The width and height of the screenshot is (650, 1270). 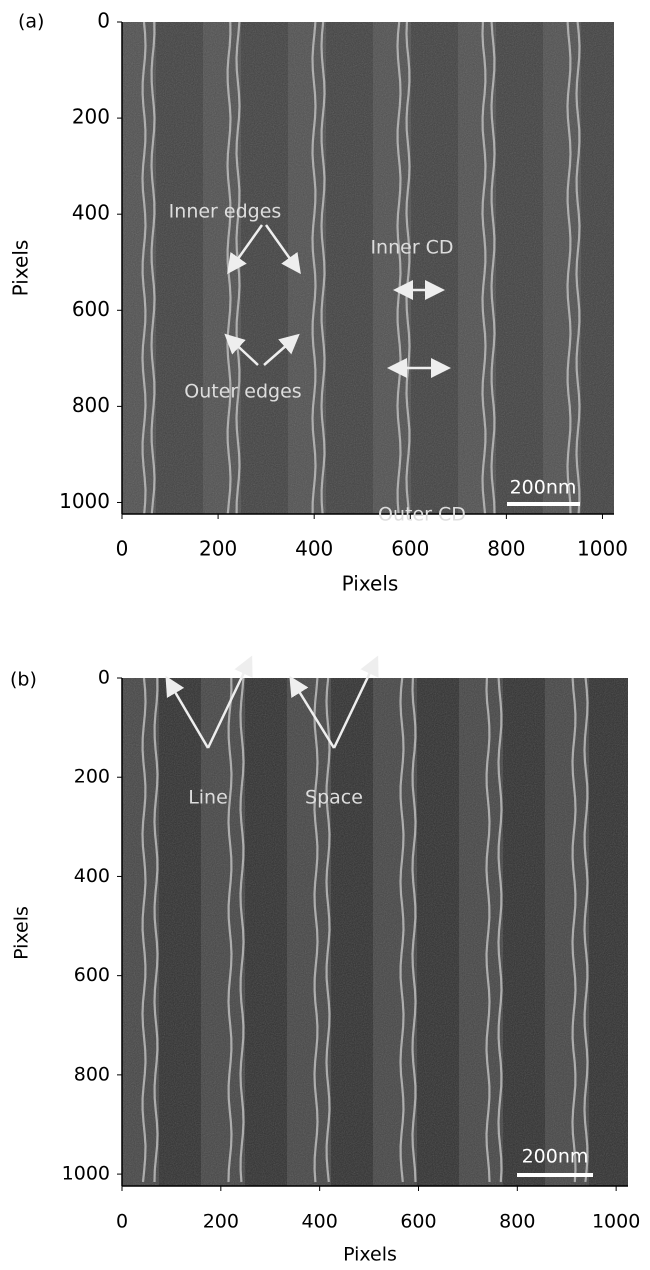 What do you see at coordinates (411, 248) in the screenshot?
I see `annotation: Inner CD` at bounding box center [411, 248].